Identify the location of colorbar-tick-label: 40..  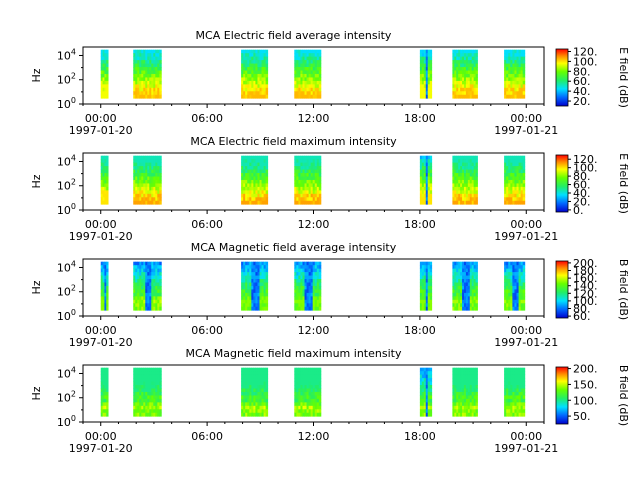
(582, 193).